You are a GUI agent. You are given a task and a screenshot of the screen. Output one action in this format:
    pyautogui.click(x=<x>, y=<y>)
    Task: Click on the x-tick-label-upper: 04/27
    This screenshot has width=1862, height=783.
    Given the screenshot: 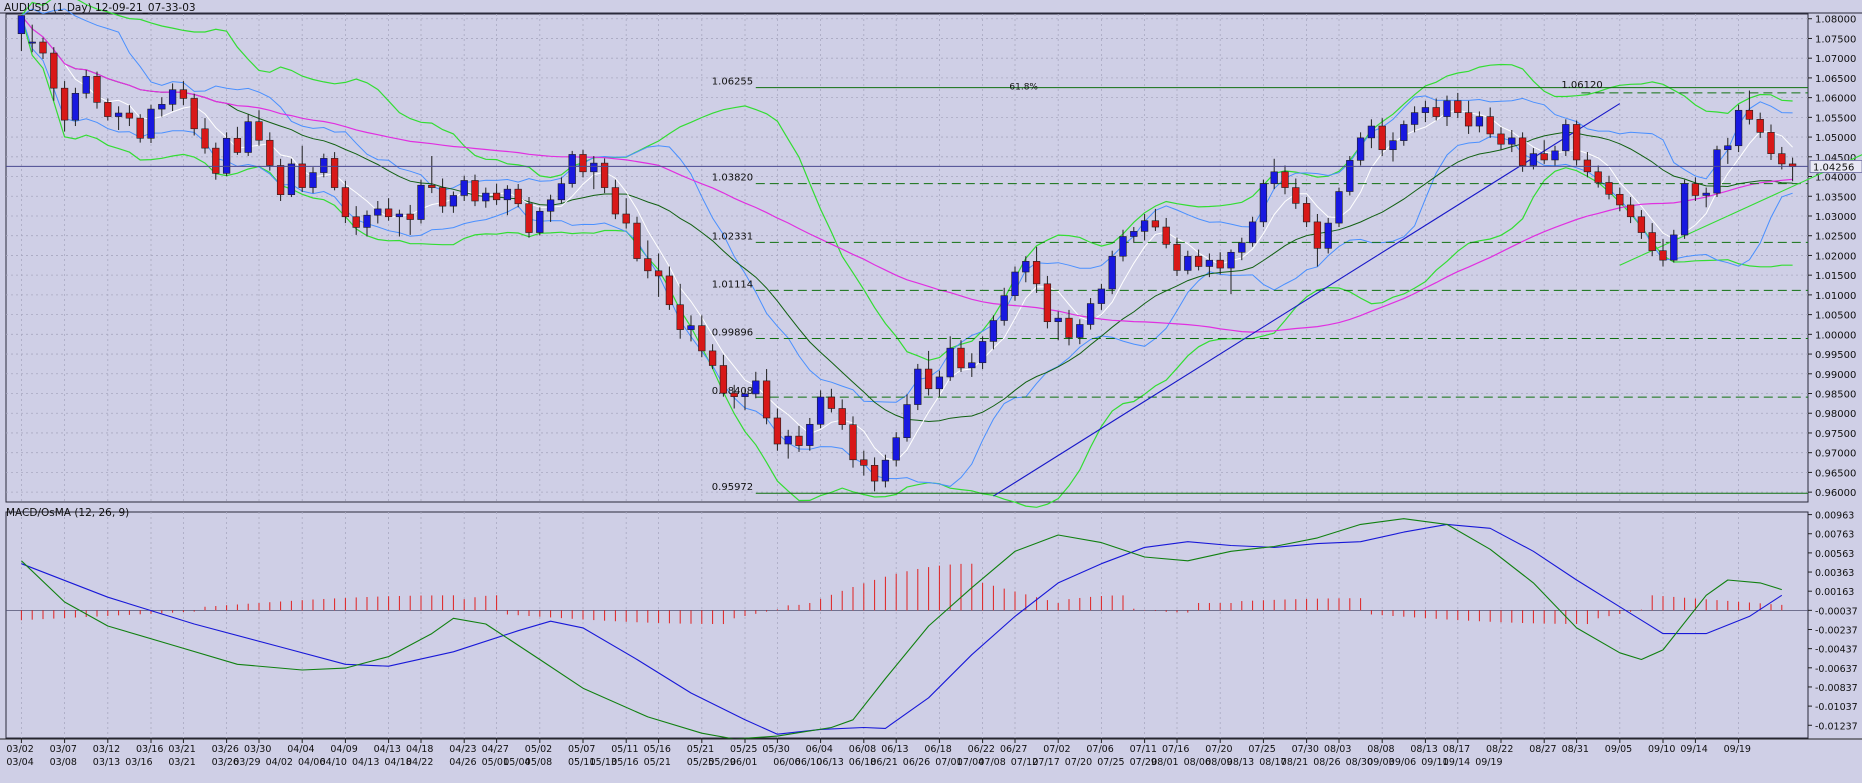 What is the action you would take?
    pyautogui.click(x=495, y=749)
    